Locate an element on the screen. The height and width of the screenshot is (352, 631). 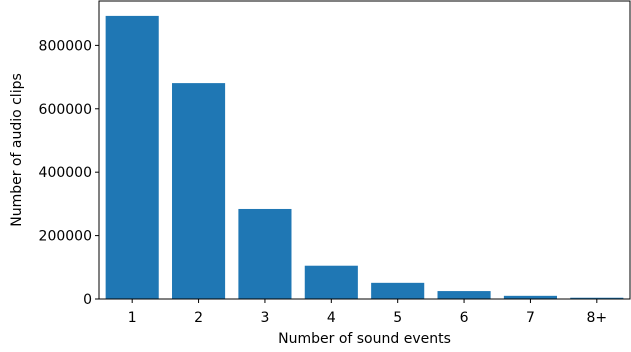
x-tick-label: 5 is located at coordinates (397, 318).